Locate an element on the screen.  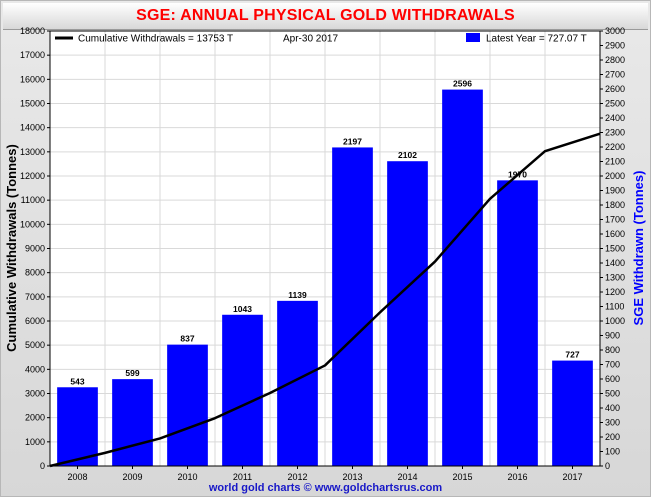
right-tick-label: 1800 is located at coordinates (615, 205).